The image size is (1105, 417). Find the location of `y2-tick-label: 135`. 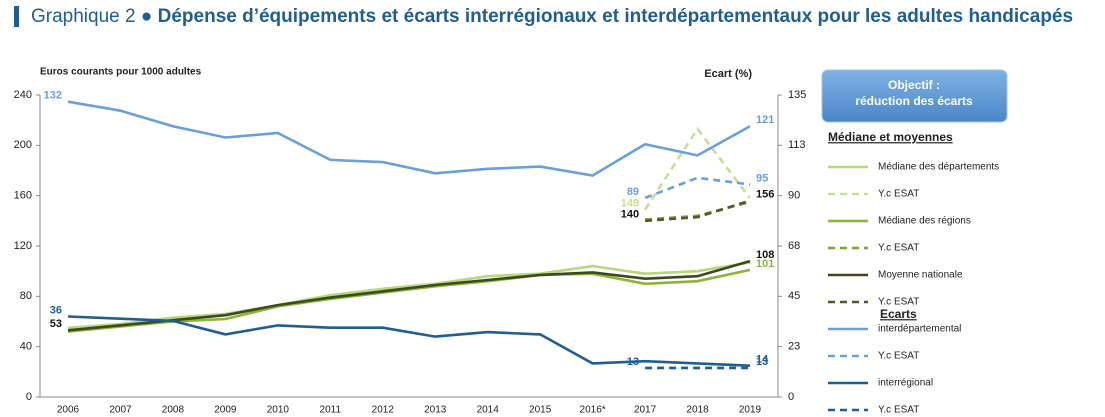

y2-tick-label: 135 is located at coordinates (797, 95).